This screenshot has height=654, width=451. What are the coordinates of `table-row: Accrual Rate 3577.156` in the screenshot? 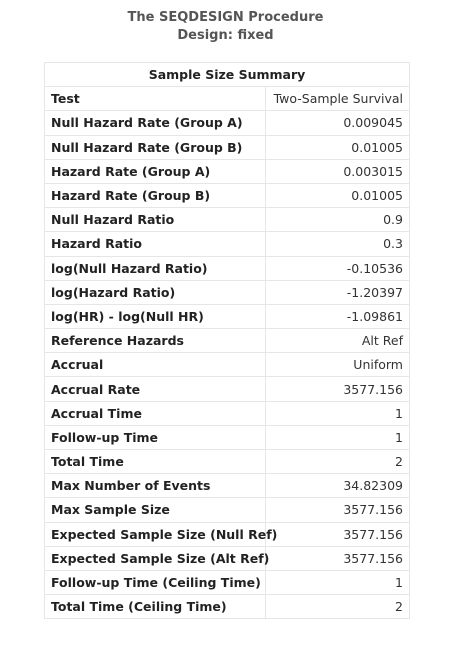 It's located at (227, 389).